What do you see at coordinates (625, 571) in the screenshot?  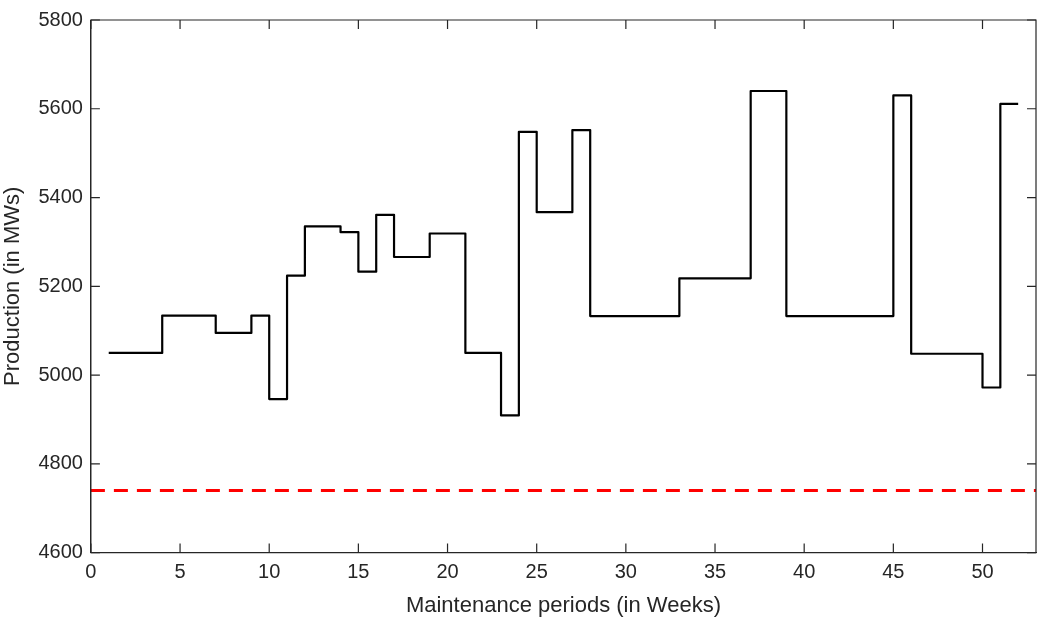 I see `x-tick-label: 30` at bounding box center [625, 571].